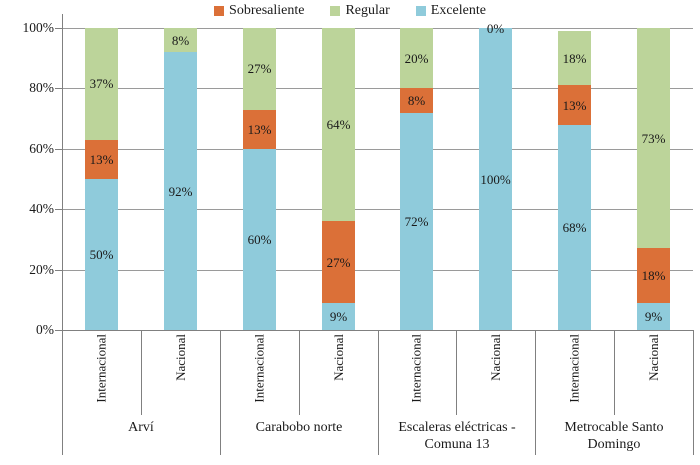 The width and height of the screenshot is (700, 465). I want to click on y-axis-tick-label: 100%, so click(38, 27).